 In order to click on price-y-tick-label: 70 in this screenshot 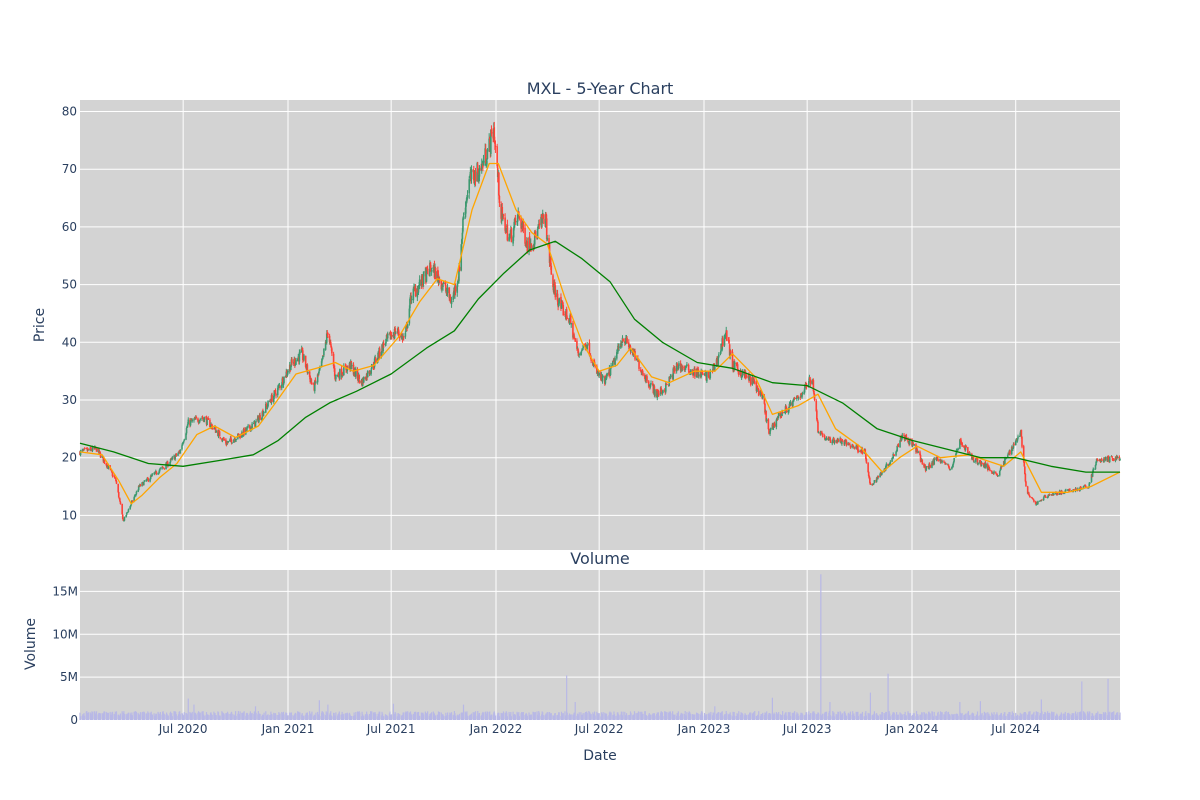, I will do `click(69, 169)`.